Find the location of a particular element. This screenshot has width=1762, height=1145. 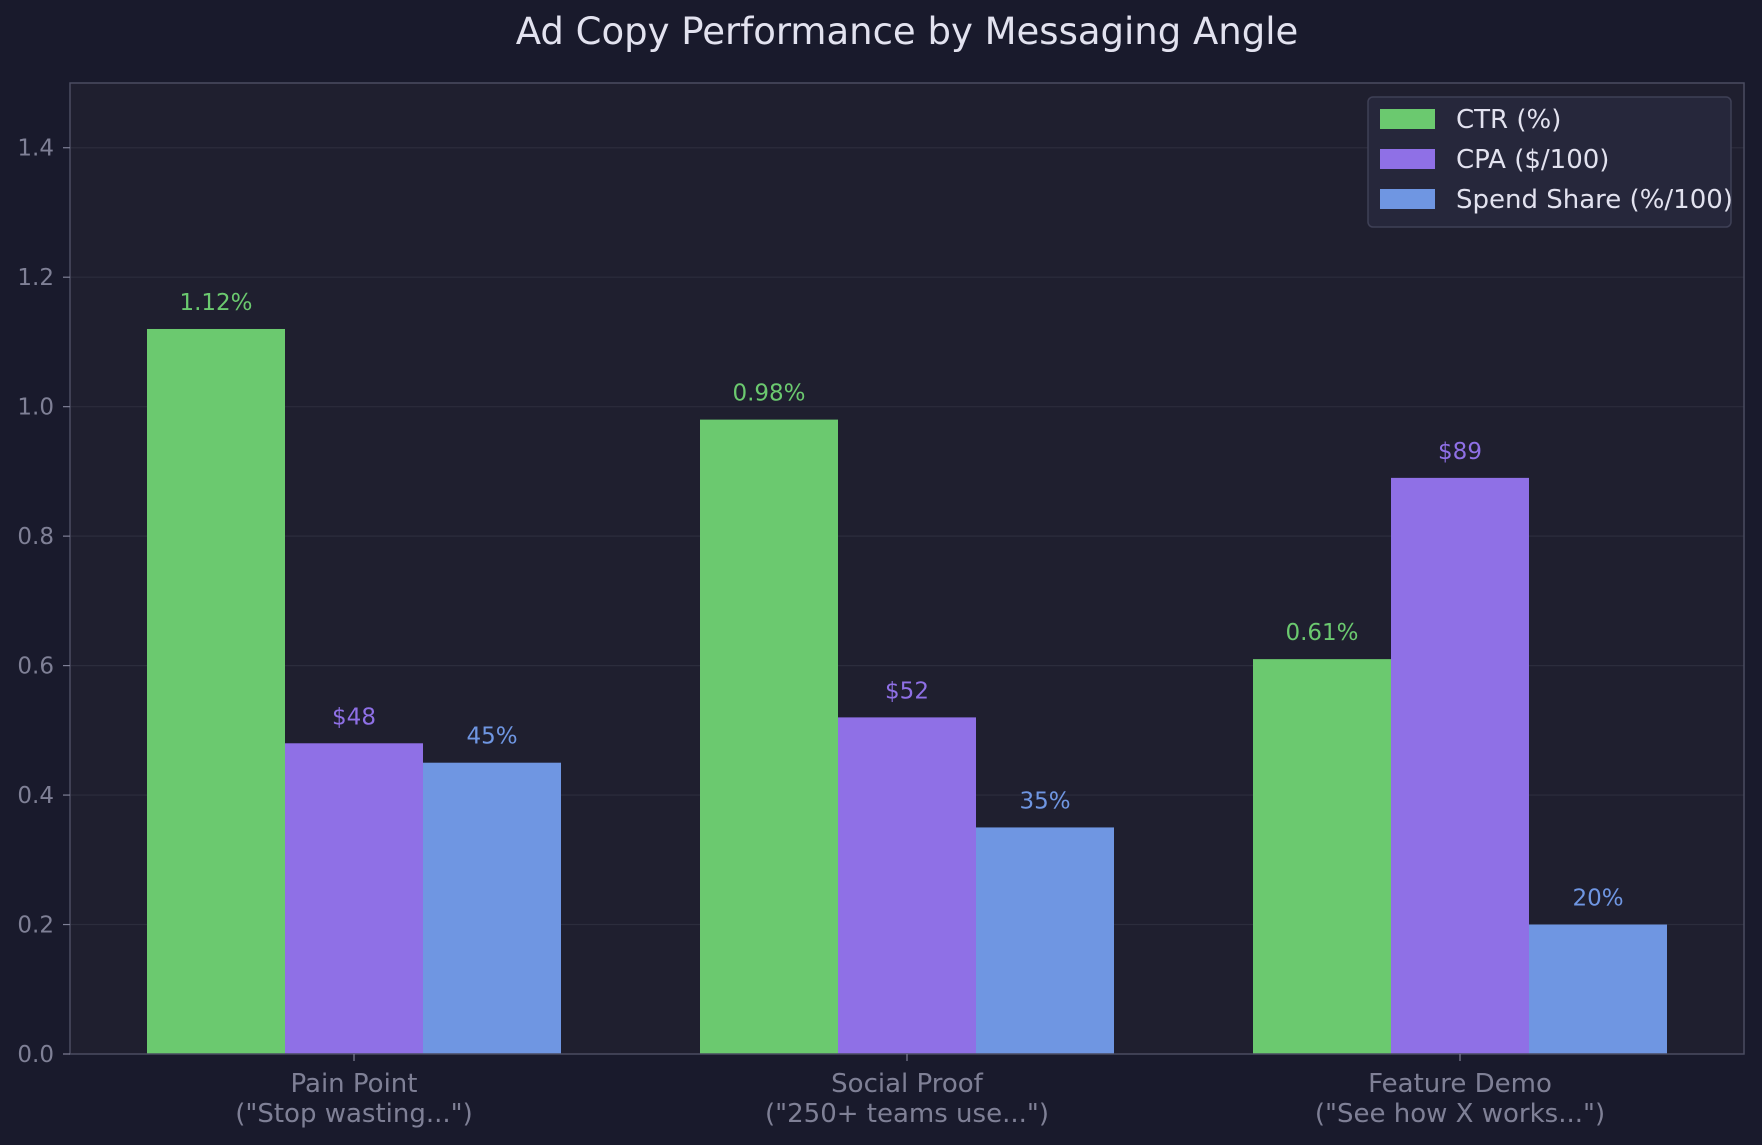

y-tick-label: 0.6 is located at coordinates (35, 667).